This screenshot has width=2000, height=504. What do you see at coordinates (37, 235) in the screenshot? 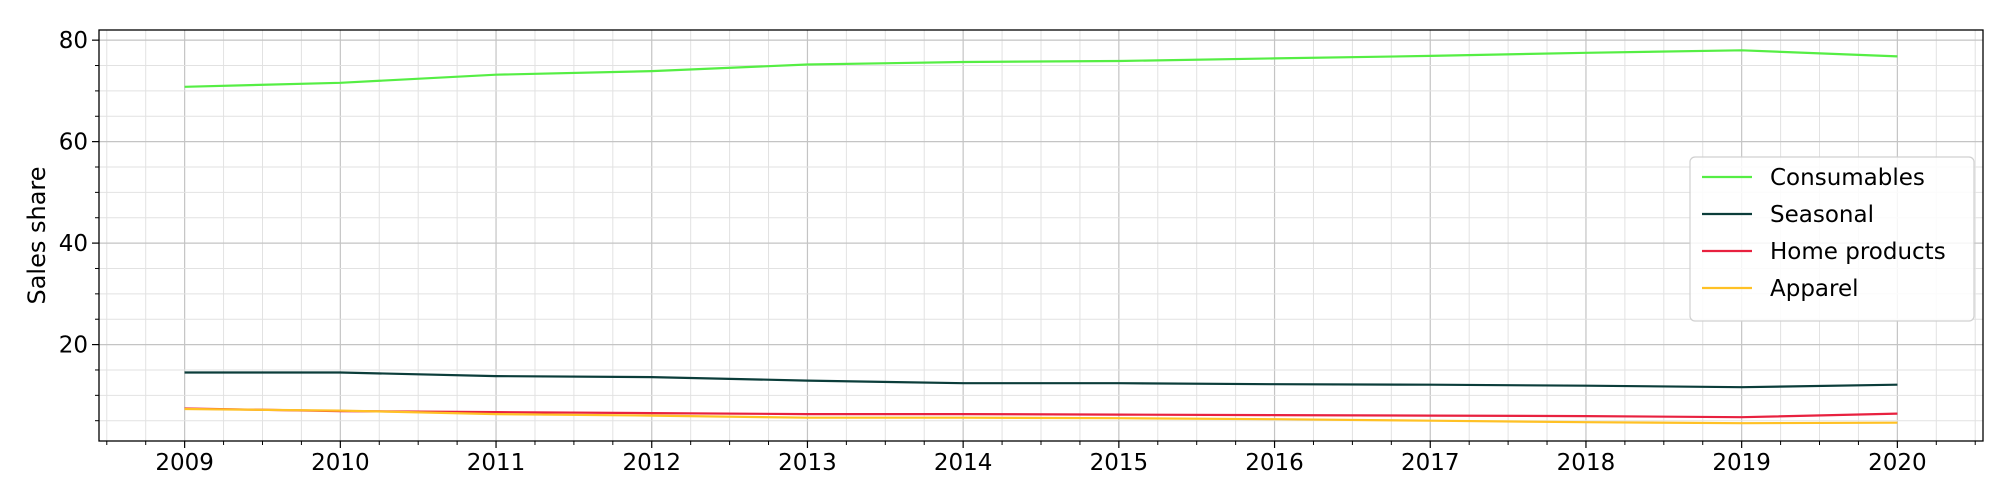
I see `y-axis-label: Sales share` at bounding box center [37, 235].